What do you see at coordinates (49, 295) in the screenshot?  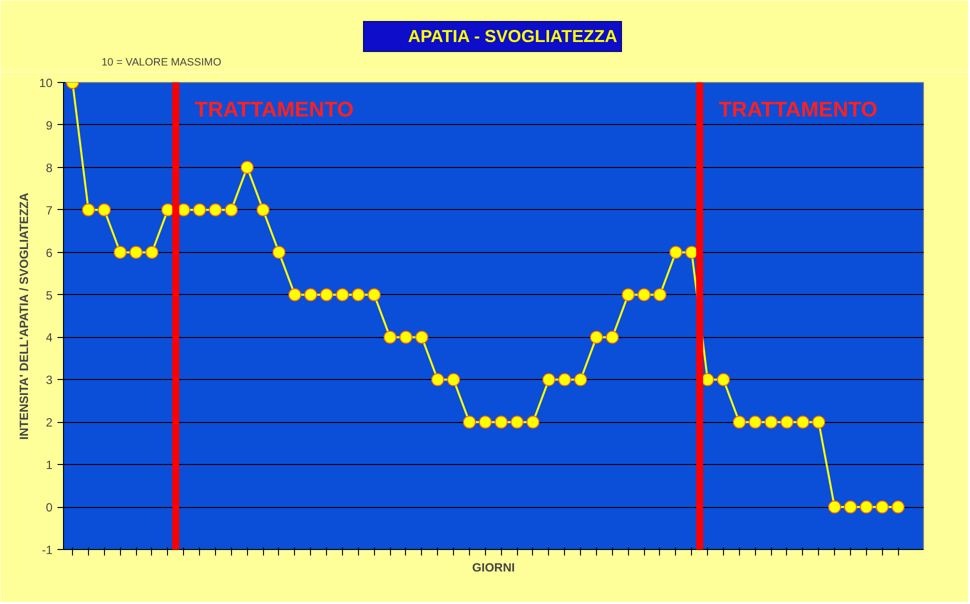 I see `y-tick-label: 5` at bounding box center [49, 295].